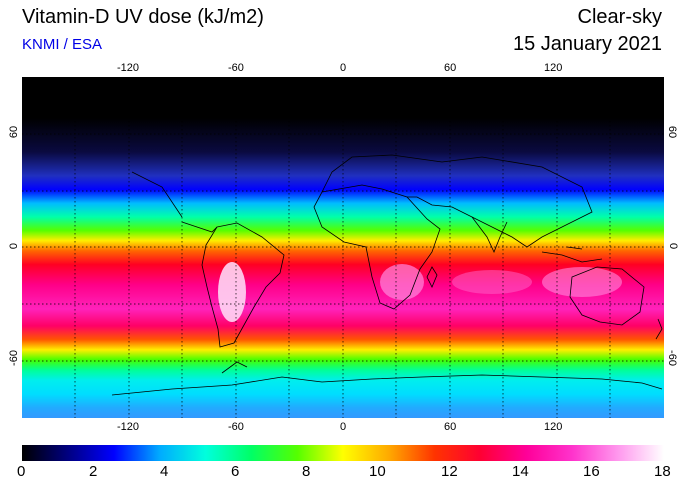 This screenshot has height=490, width=688. Describe the element at coordinates (671, 358) in the screenshot. I see `lat-tick-right-m60: -60` at that location.